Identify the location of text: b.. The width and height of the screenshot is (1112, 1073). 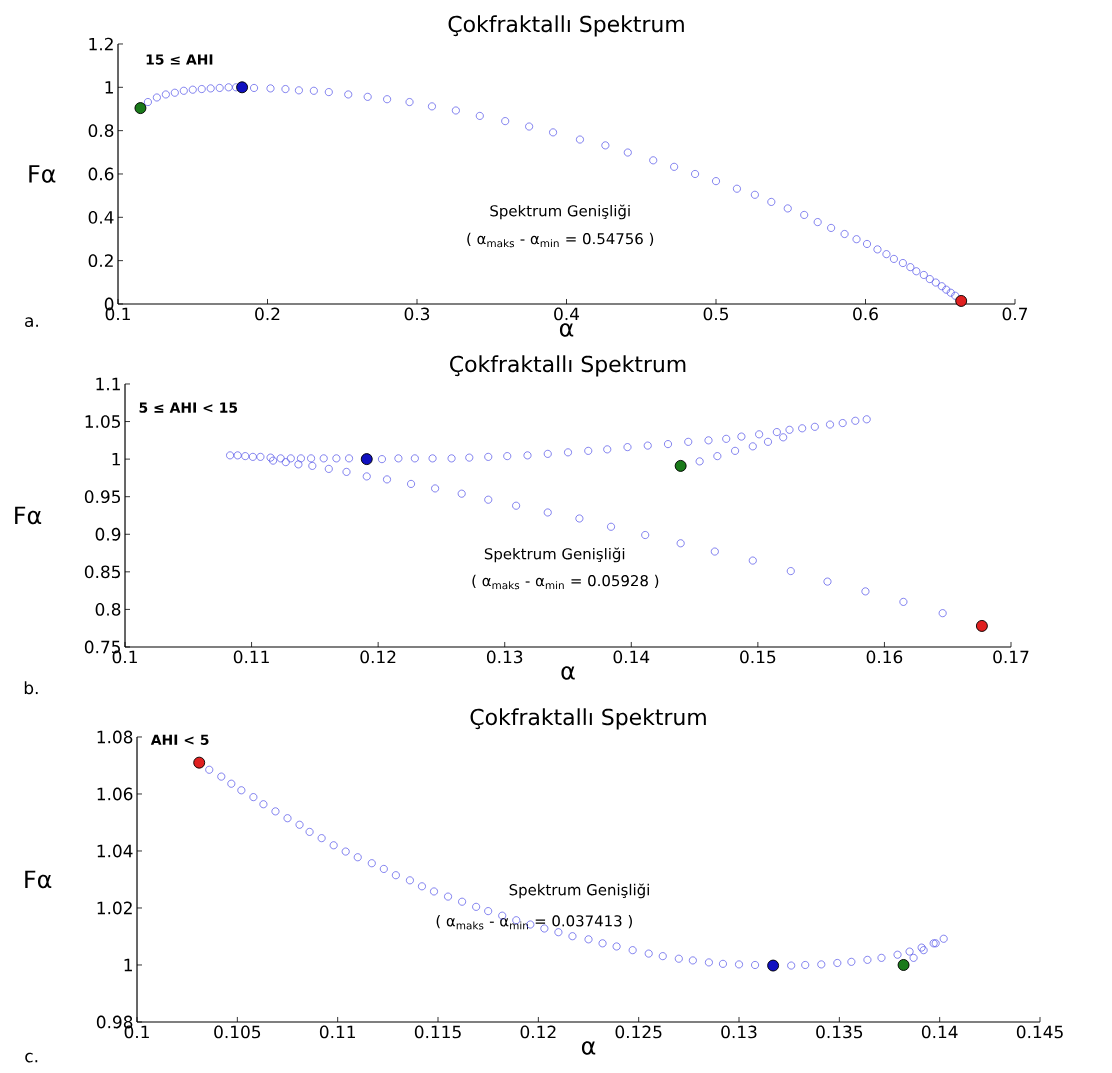
(31, 688).